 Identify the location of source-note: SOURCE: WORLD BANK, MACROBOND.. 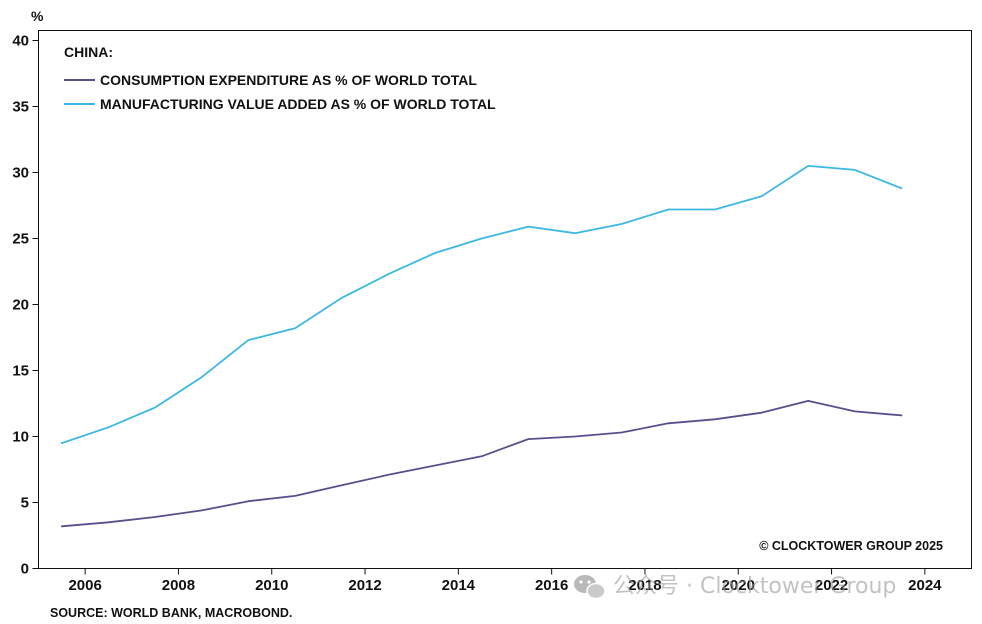
(171, 613).